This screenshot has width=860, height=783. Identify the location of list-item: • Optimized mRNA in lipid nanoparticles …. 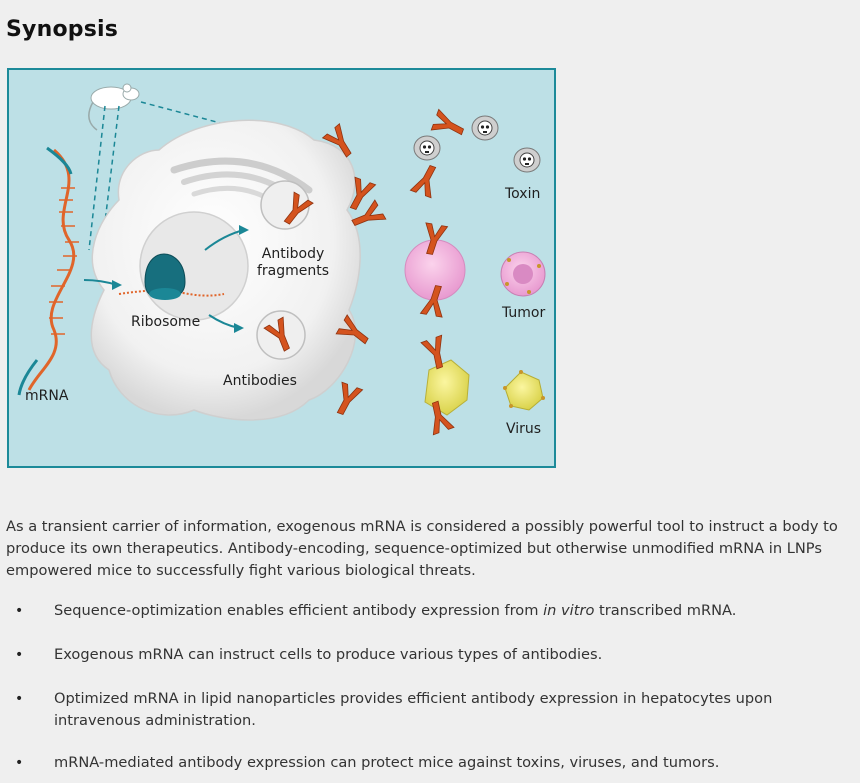
(394, 709).